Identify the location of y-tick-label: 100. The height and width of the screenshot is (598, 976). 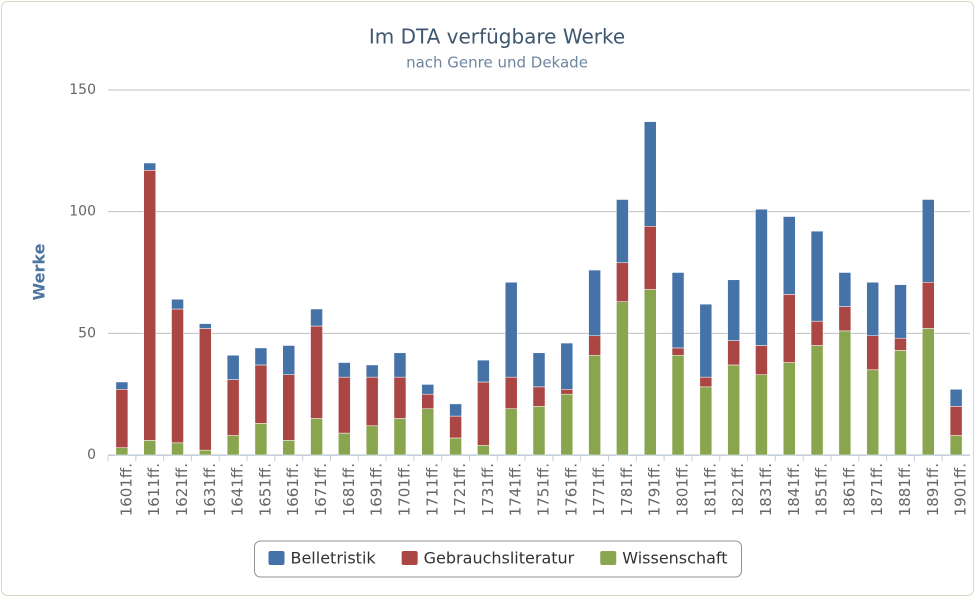
(82, 212).